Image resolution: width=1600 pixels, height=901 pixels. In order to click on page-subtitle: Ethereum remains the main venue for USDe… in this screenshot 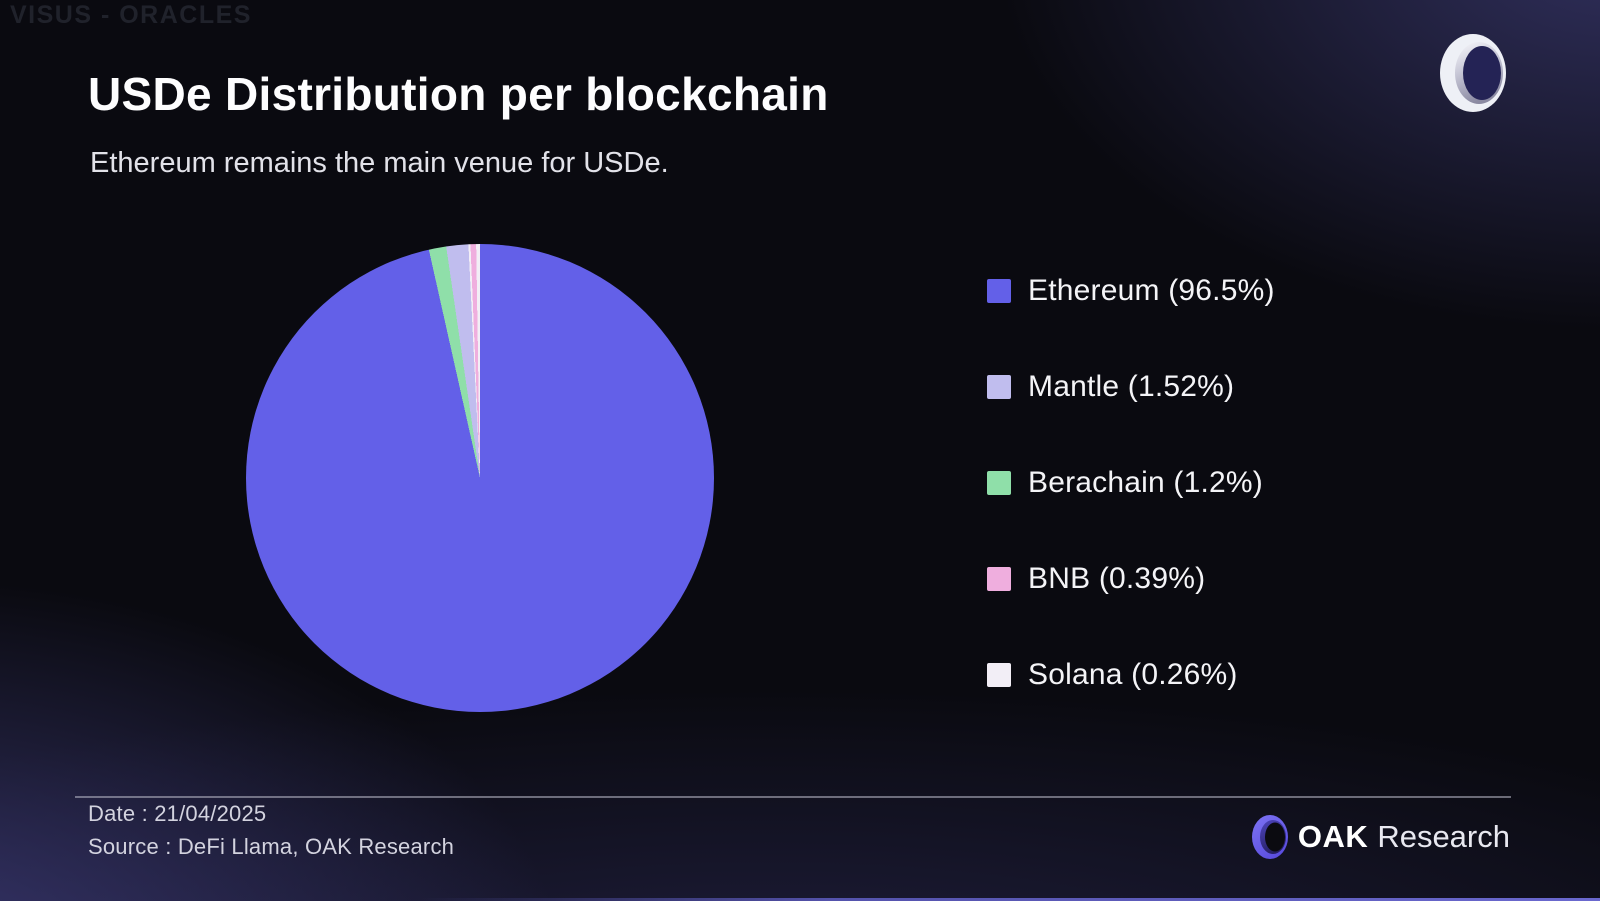, I will do `click(379, 163)`.